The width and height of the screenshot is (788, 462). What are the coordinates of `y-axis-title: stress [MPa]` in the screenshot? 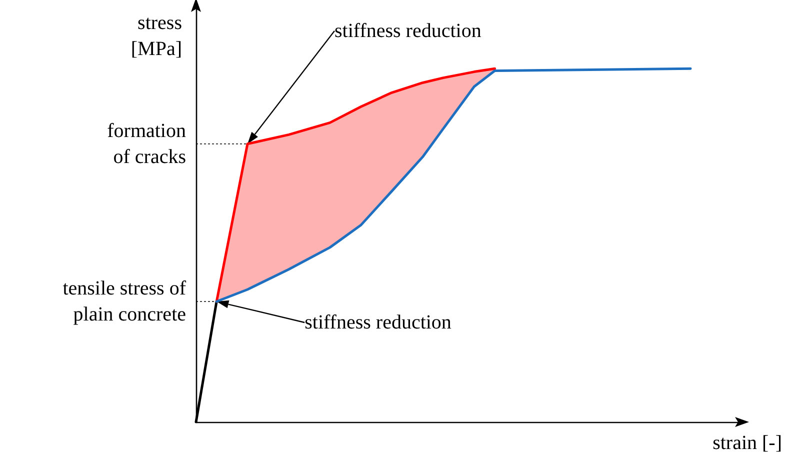 It's located at (156, 36).